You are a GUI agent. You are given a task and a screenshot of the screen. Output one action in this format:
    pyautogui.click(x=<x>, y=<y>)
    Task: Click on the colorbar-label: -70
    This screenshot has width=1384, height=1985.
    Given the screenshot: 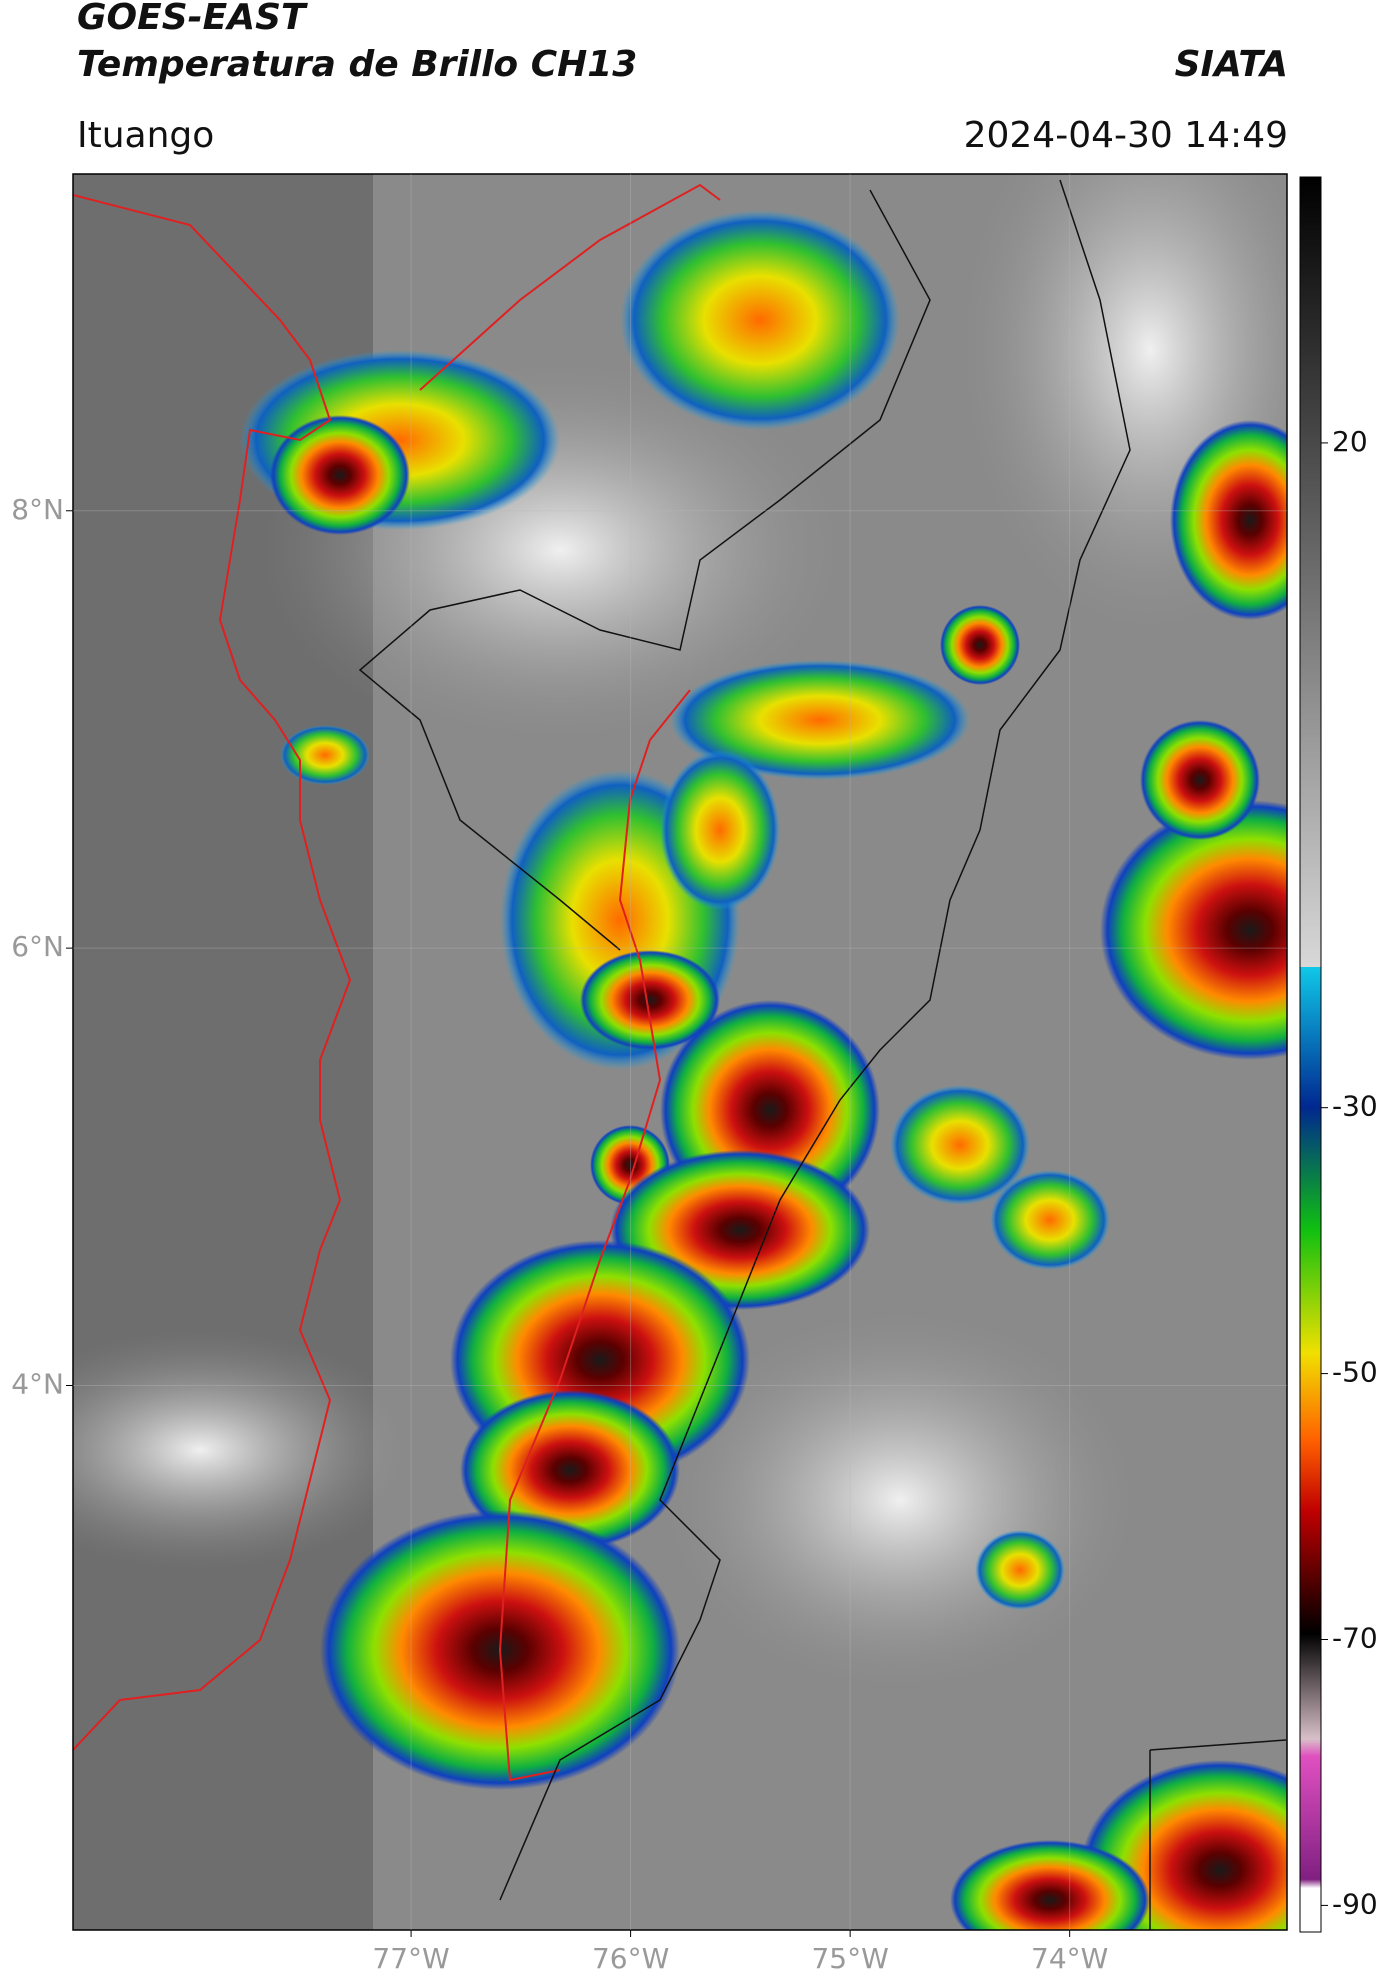 What is the action you would take?
    pyautogui.click(x=1355, y=1638)
    